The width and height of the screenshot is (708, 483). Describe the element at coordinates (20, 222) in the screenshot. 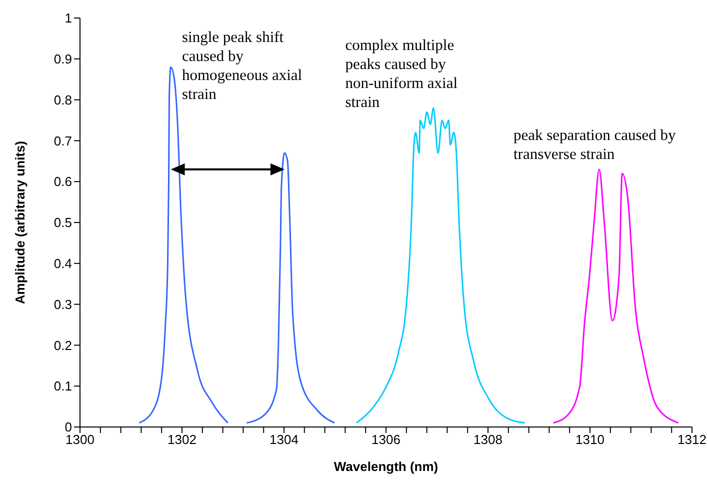

I see `y-axis-title: Amplitude (arbitrary units)` at that location.